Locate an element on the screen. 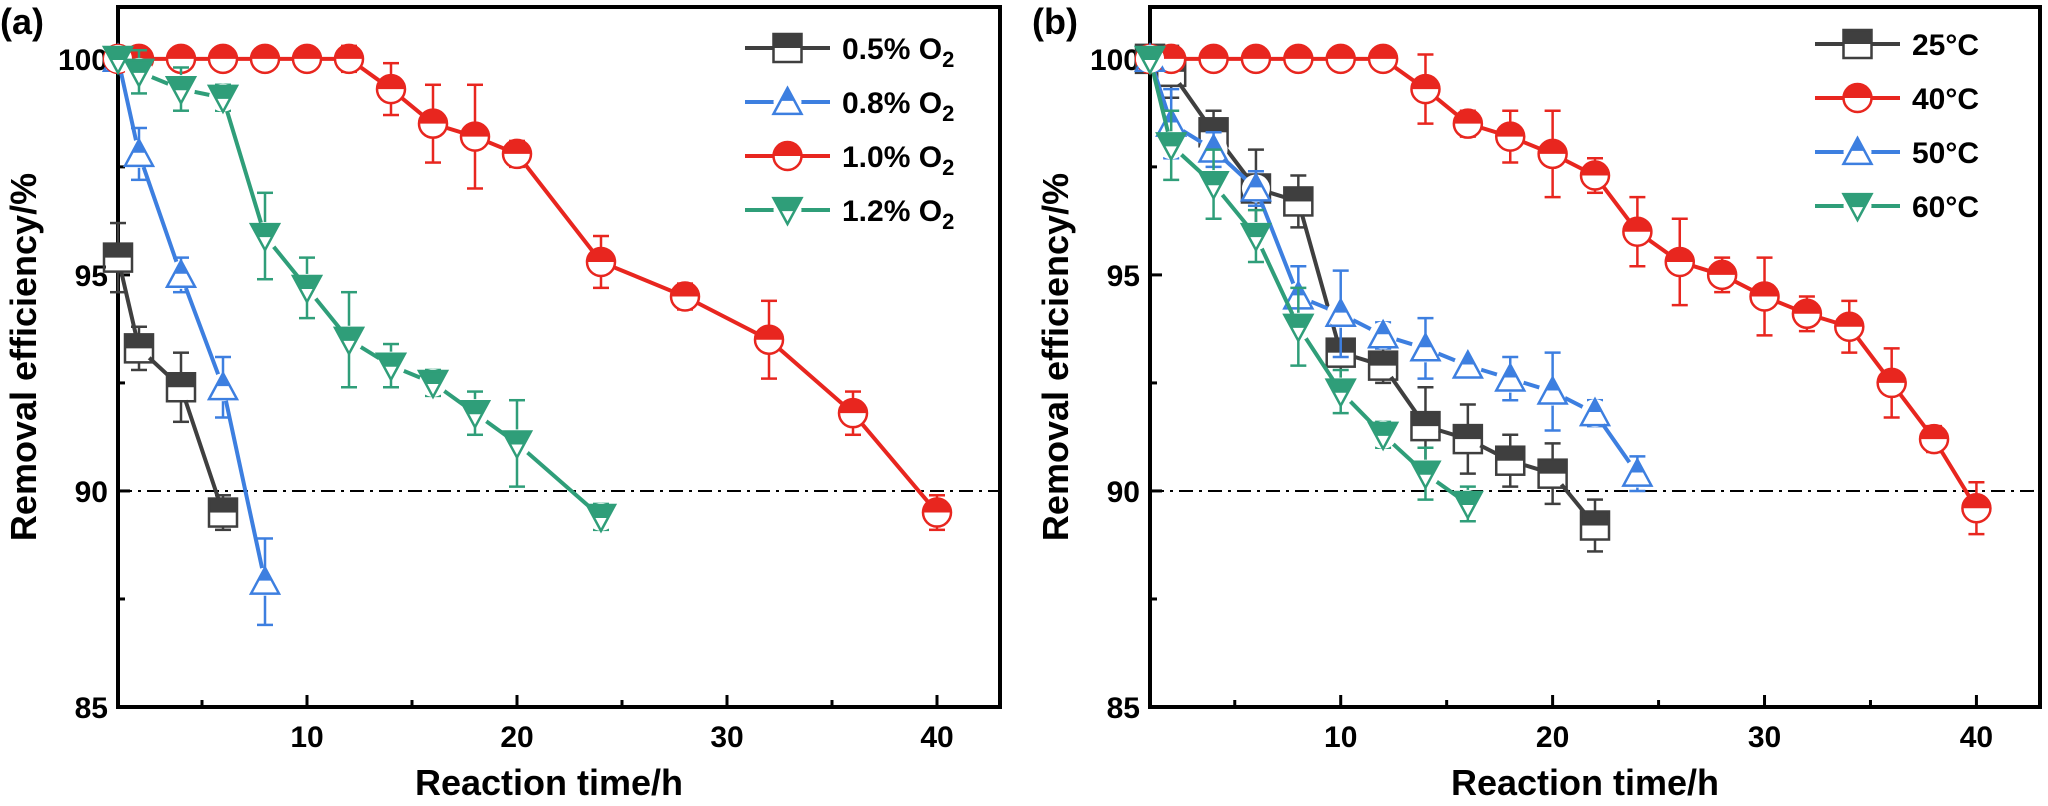 Image resolution: width=2048 pixels, height=806 pixels. panel-b-x-tick-label: 10 is located at coordinates (1340, 737).